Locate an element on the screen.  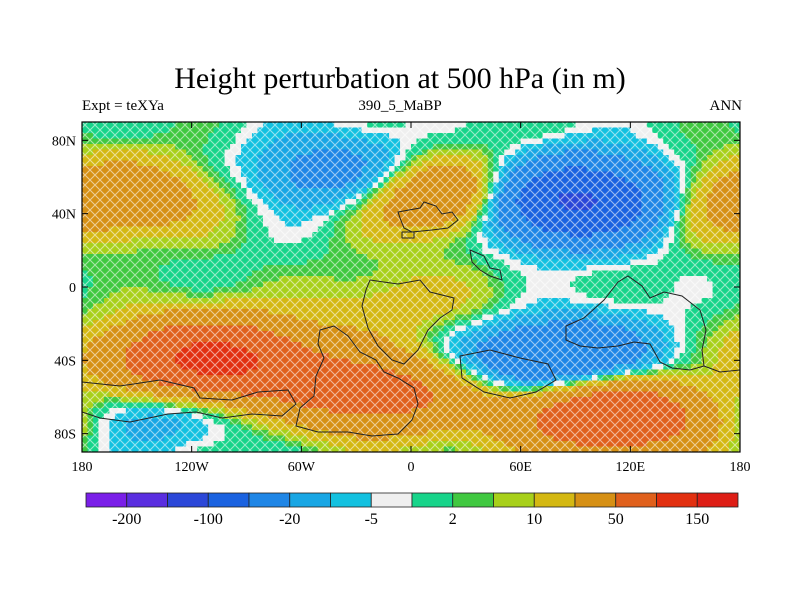
chart-title: Height perturbation at 500 hPa (in m) is located at coordinates (400, 78).